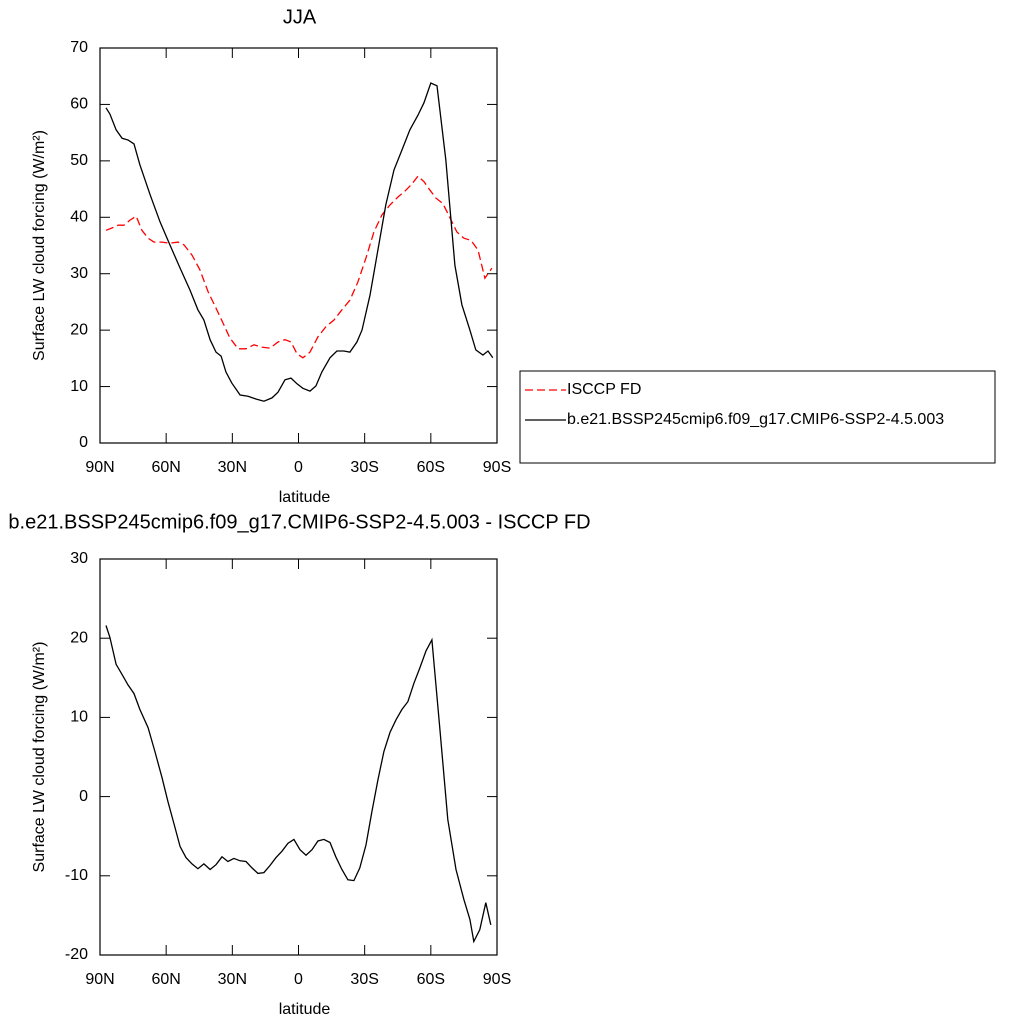  What do you see at coordinates (79, 160) in the screenshot?
I see `y-tick-label: 50` at bounding box center [79, 160].